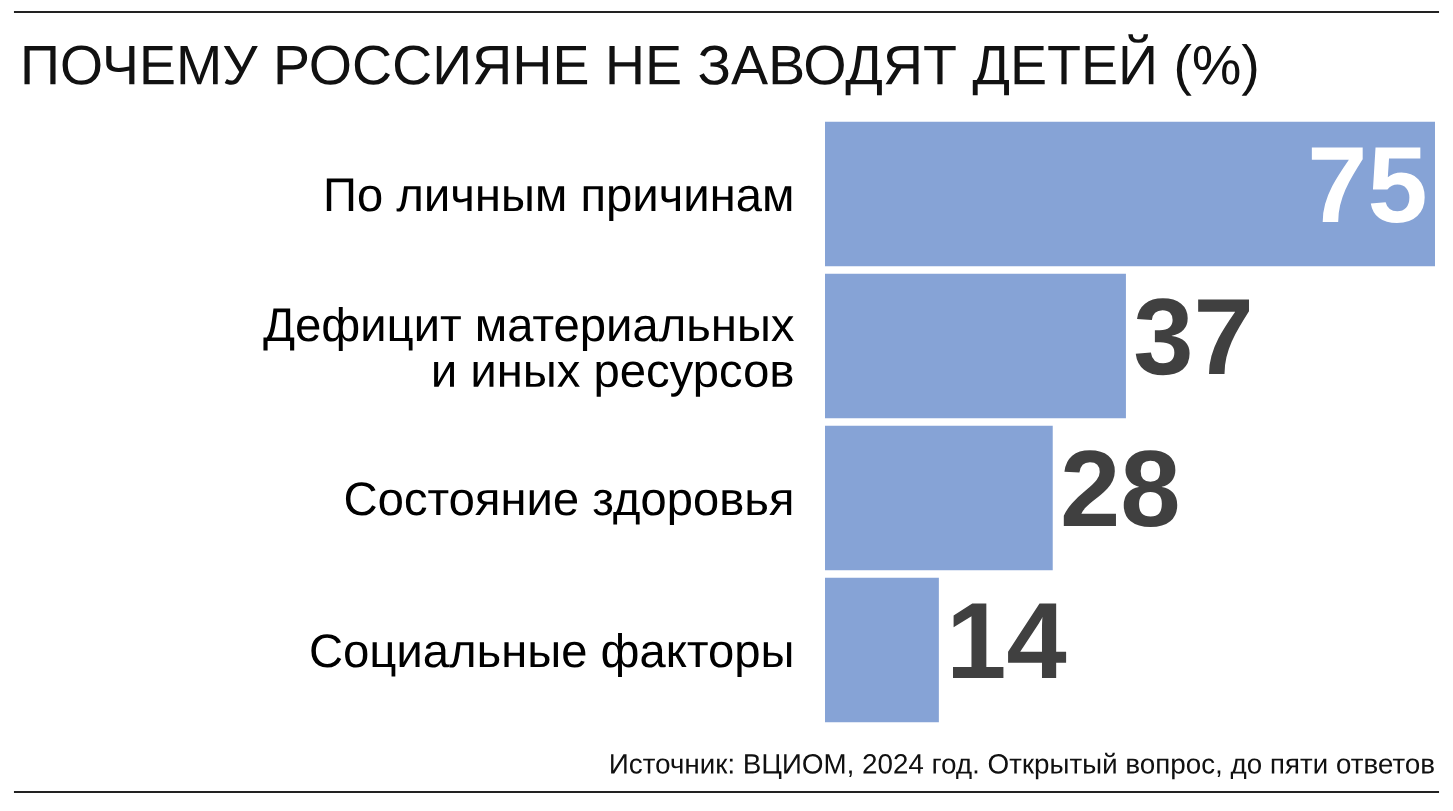 The image size is (1453, 811). What do you see at coordinates (1120, 489) in the screenshot?
I see `data-label: 28` at bounding box center [1120, 489].